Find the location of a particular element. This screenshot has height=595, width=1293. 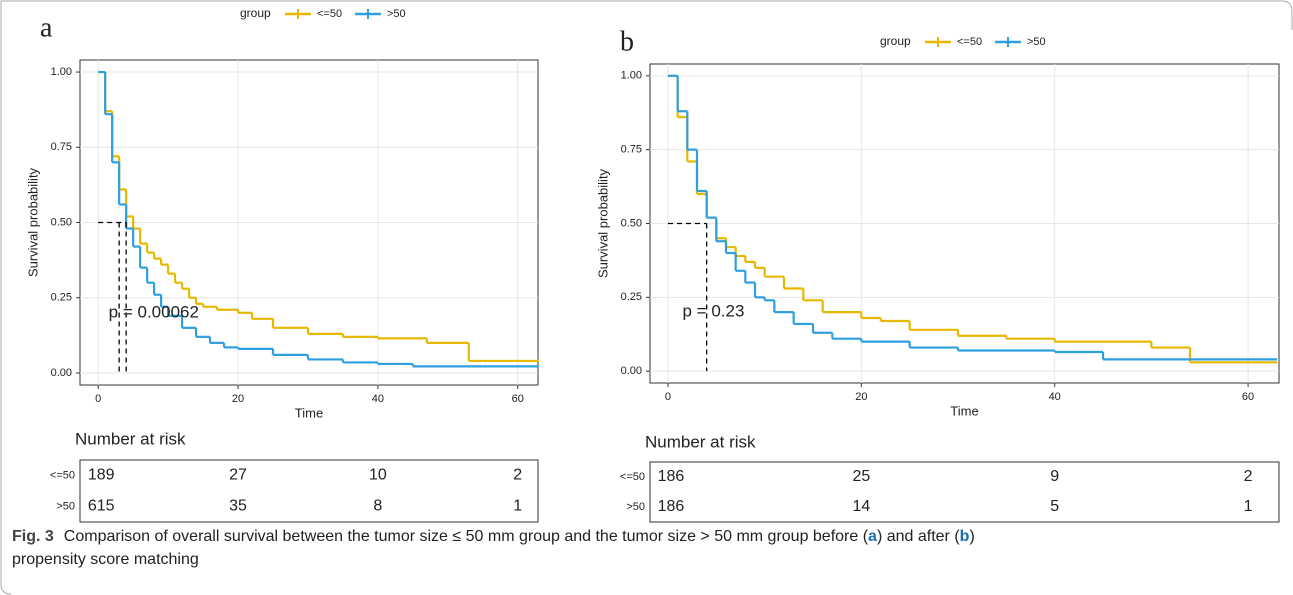

caption-text: ) and after ( is located at coordinates (918, 536).